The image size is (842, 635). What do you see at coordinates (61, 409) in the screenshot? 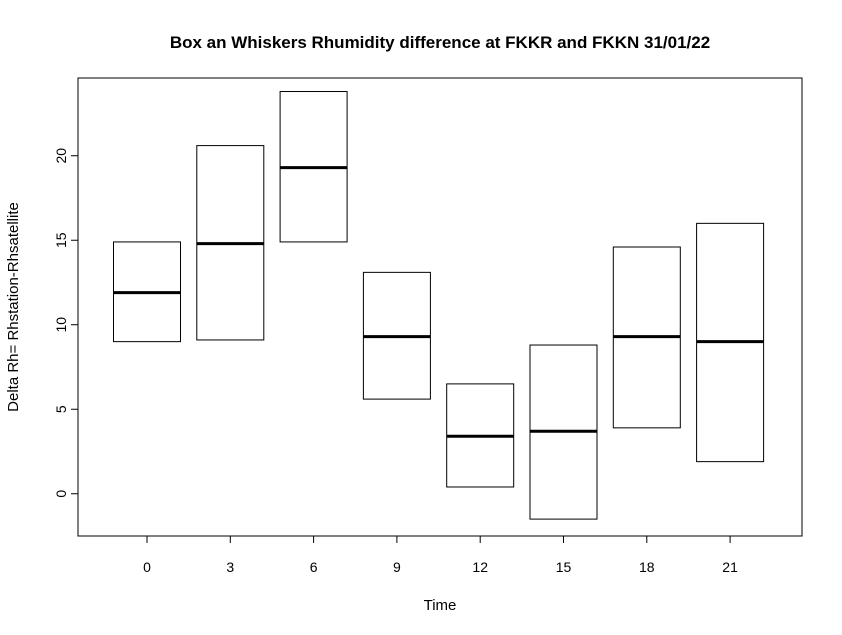
I see `y-tick-label-5: 5` at bounding box center [61, 409].